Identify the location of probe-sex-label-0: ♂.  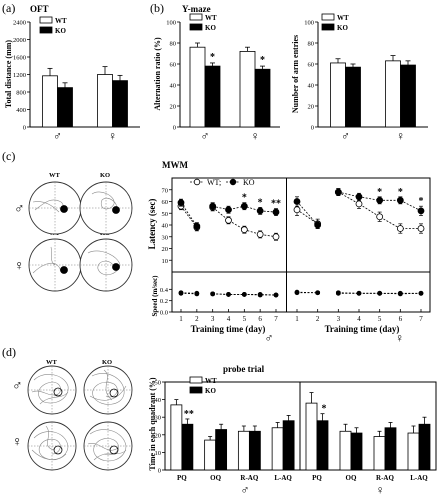
(245, 490).